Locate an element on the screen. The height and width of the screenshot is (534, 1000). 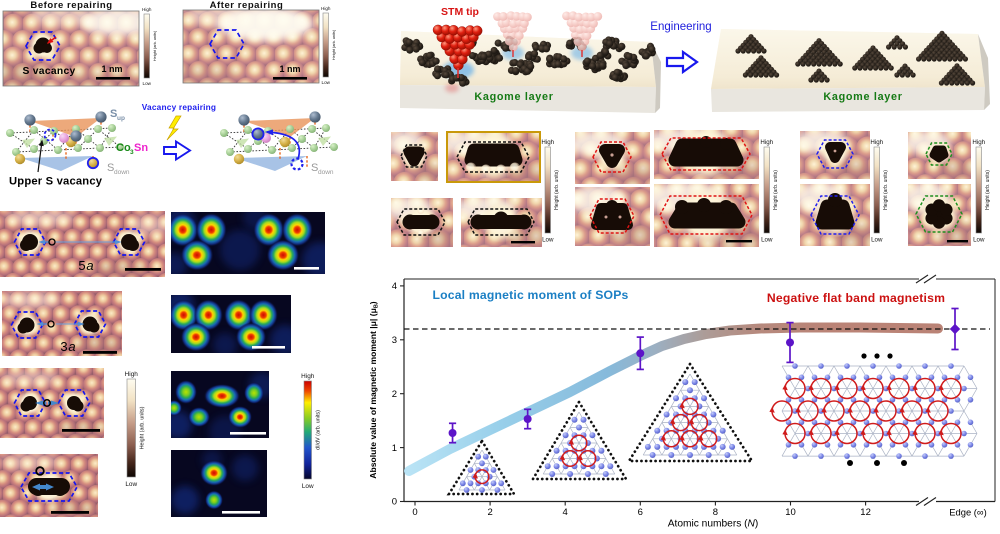
svg-text: up is located at coordinates (121, 118).